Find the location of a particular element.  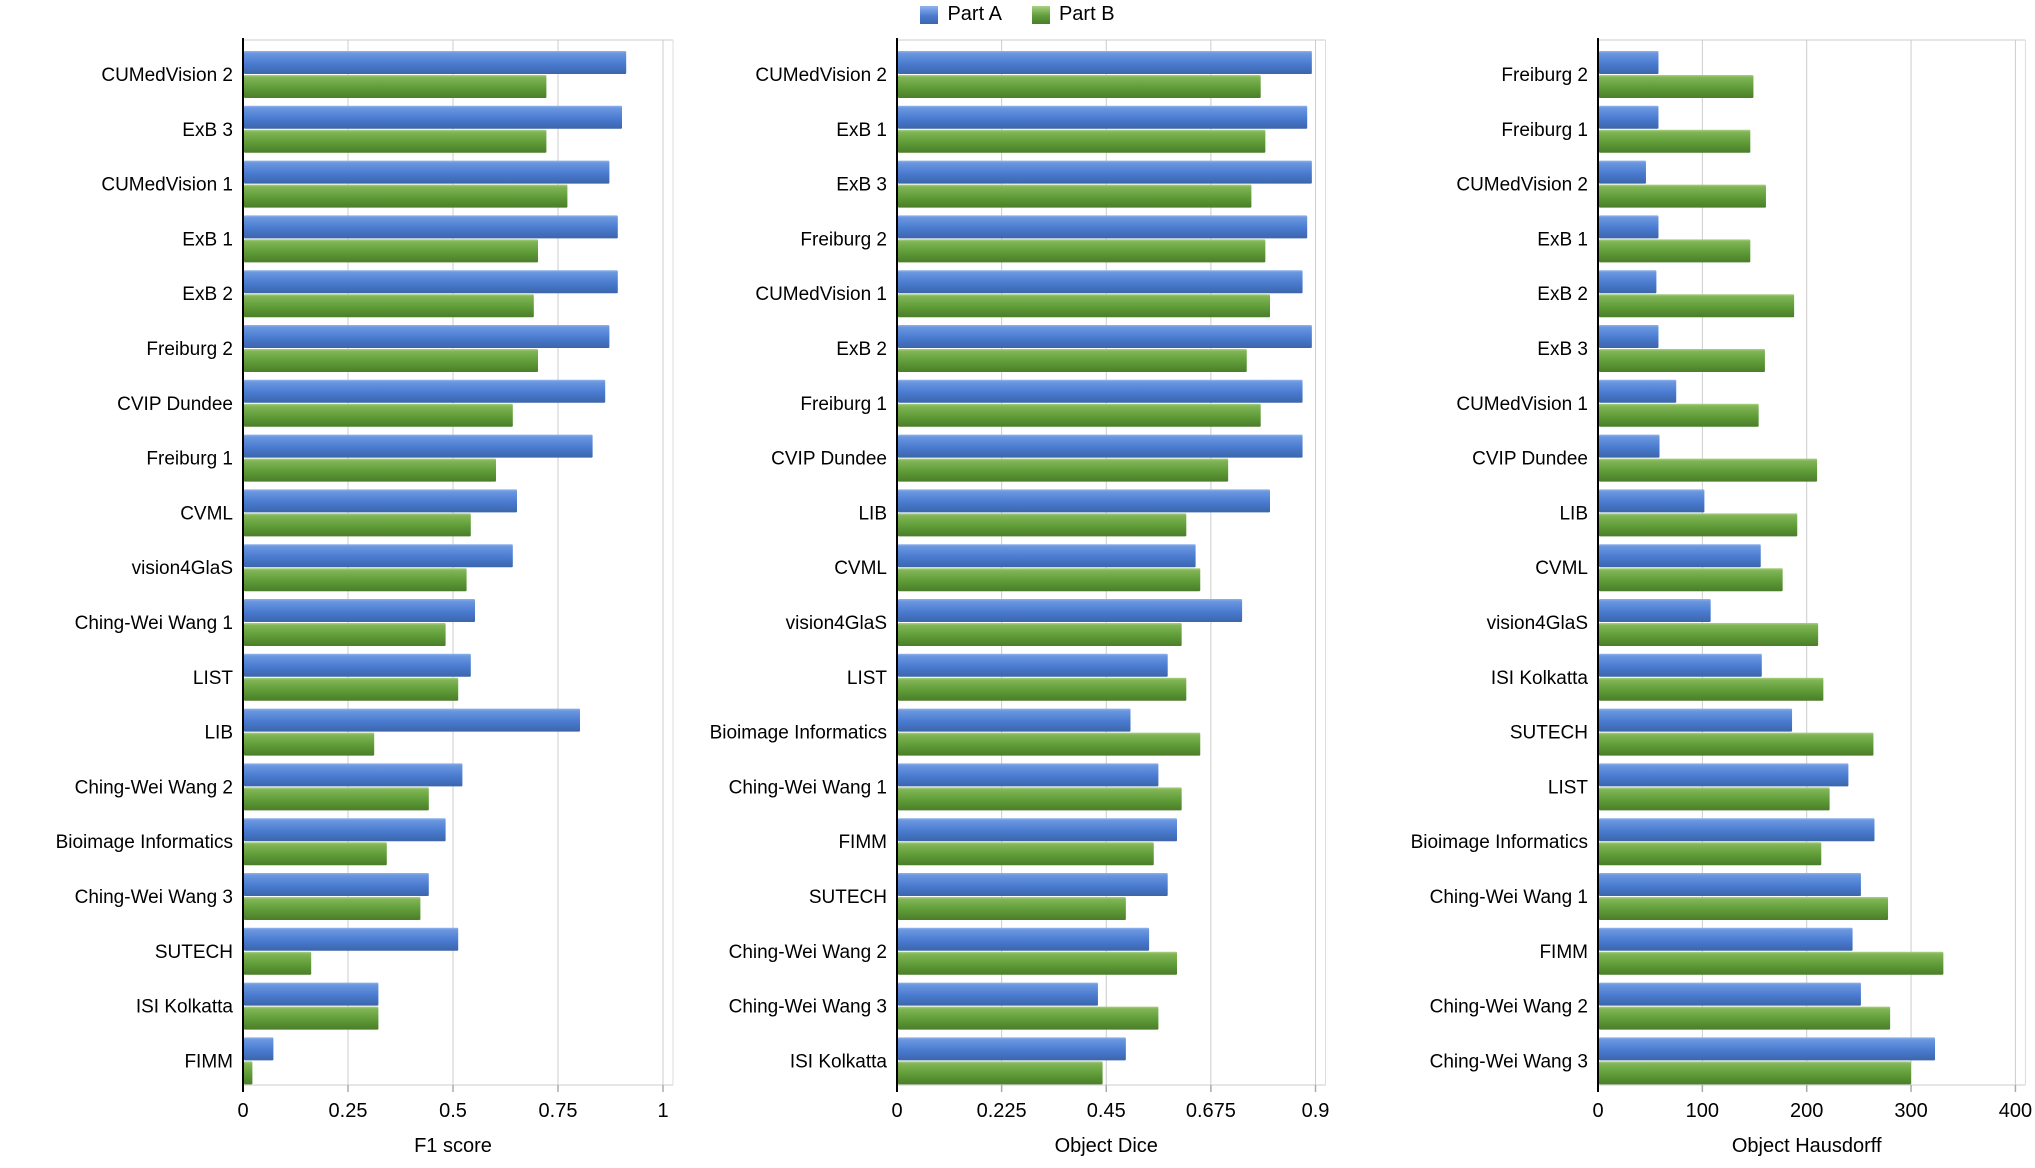

x-tick-label: 0.45 is located at coordinates (1106, 1111).